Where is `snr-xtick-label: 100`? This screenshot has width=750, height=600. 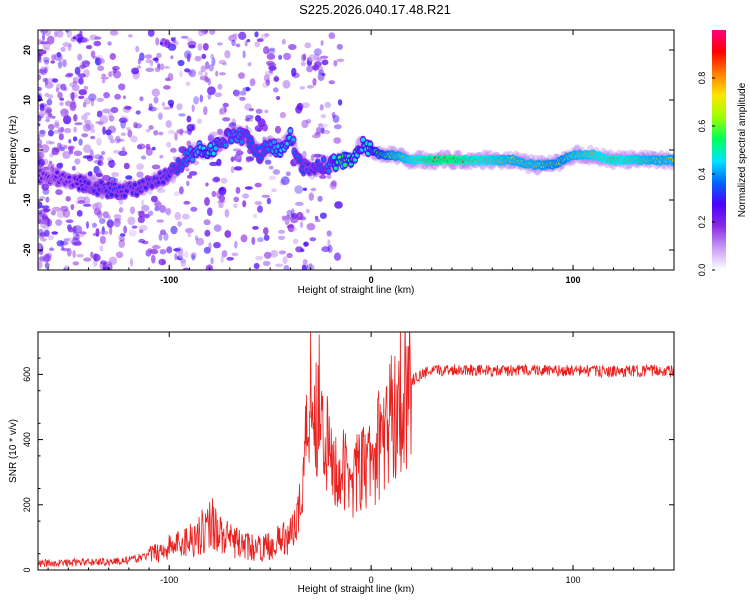 snr-xtick-label: 100 is located at coordinates (573, 580).